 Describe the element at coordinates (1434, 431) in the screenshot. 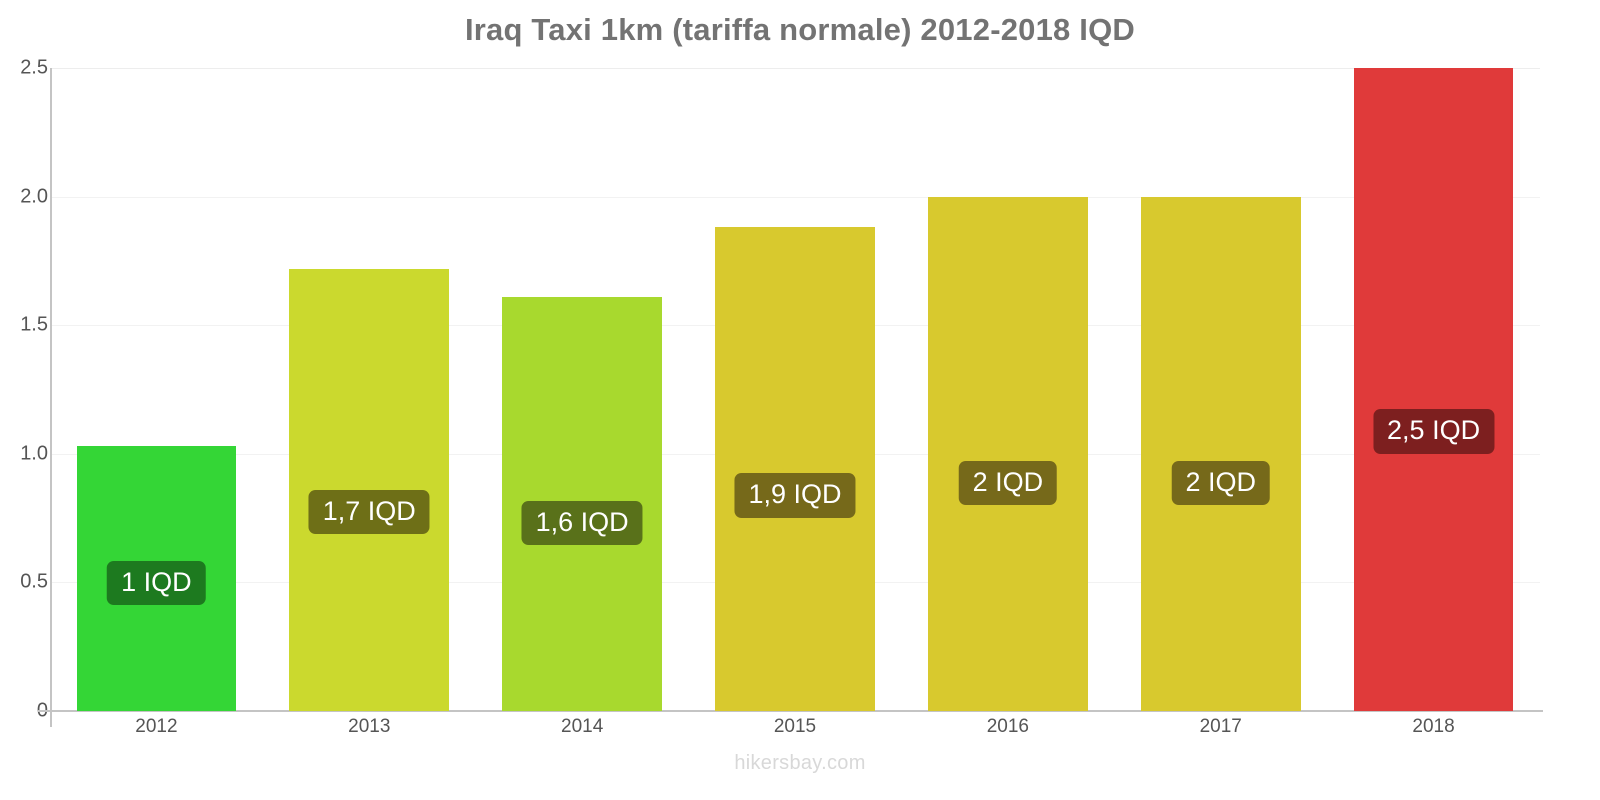

I see `bar-value-label: 2,5 IQD` at that location.